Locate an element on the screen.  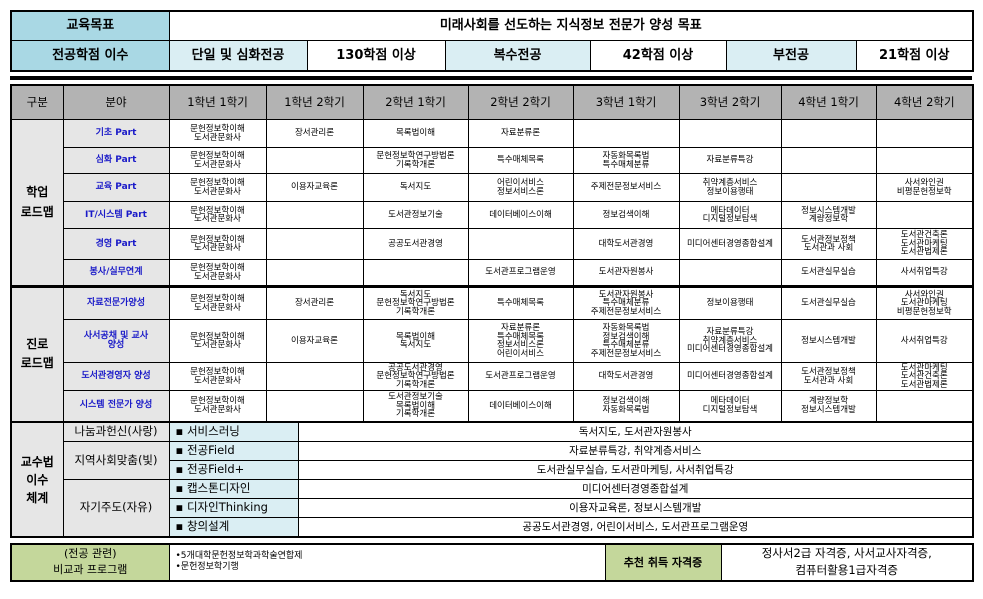
method-label: ▪ 전공Field+ is located at coordinates (233, 470).